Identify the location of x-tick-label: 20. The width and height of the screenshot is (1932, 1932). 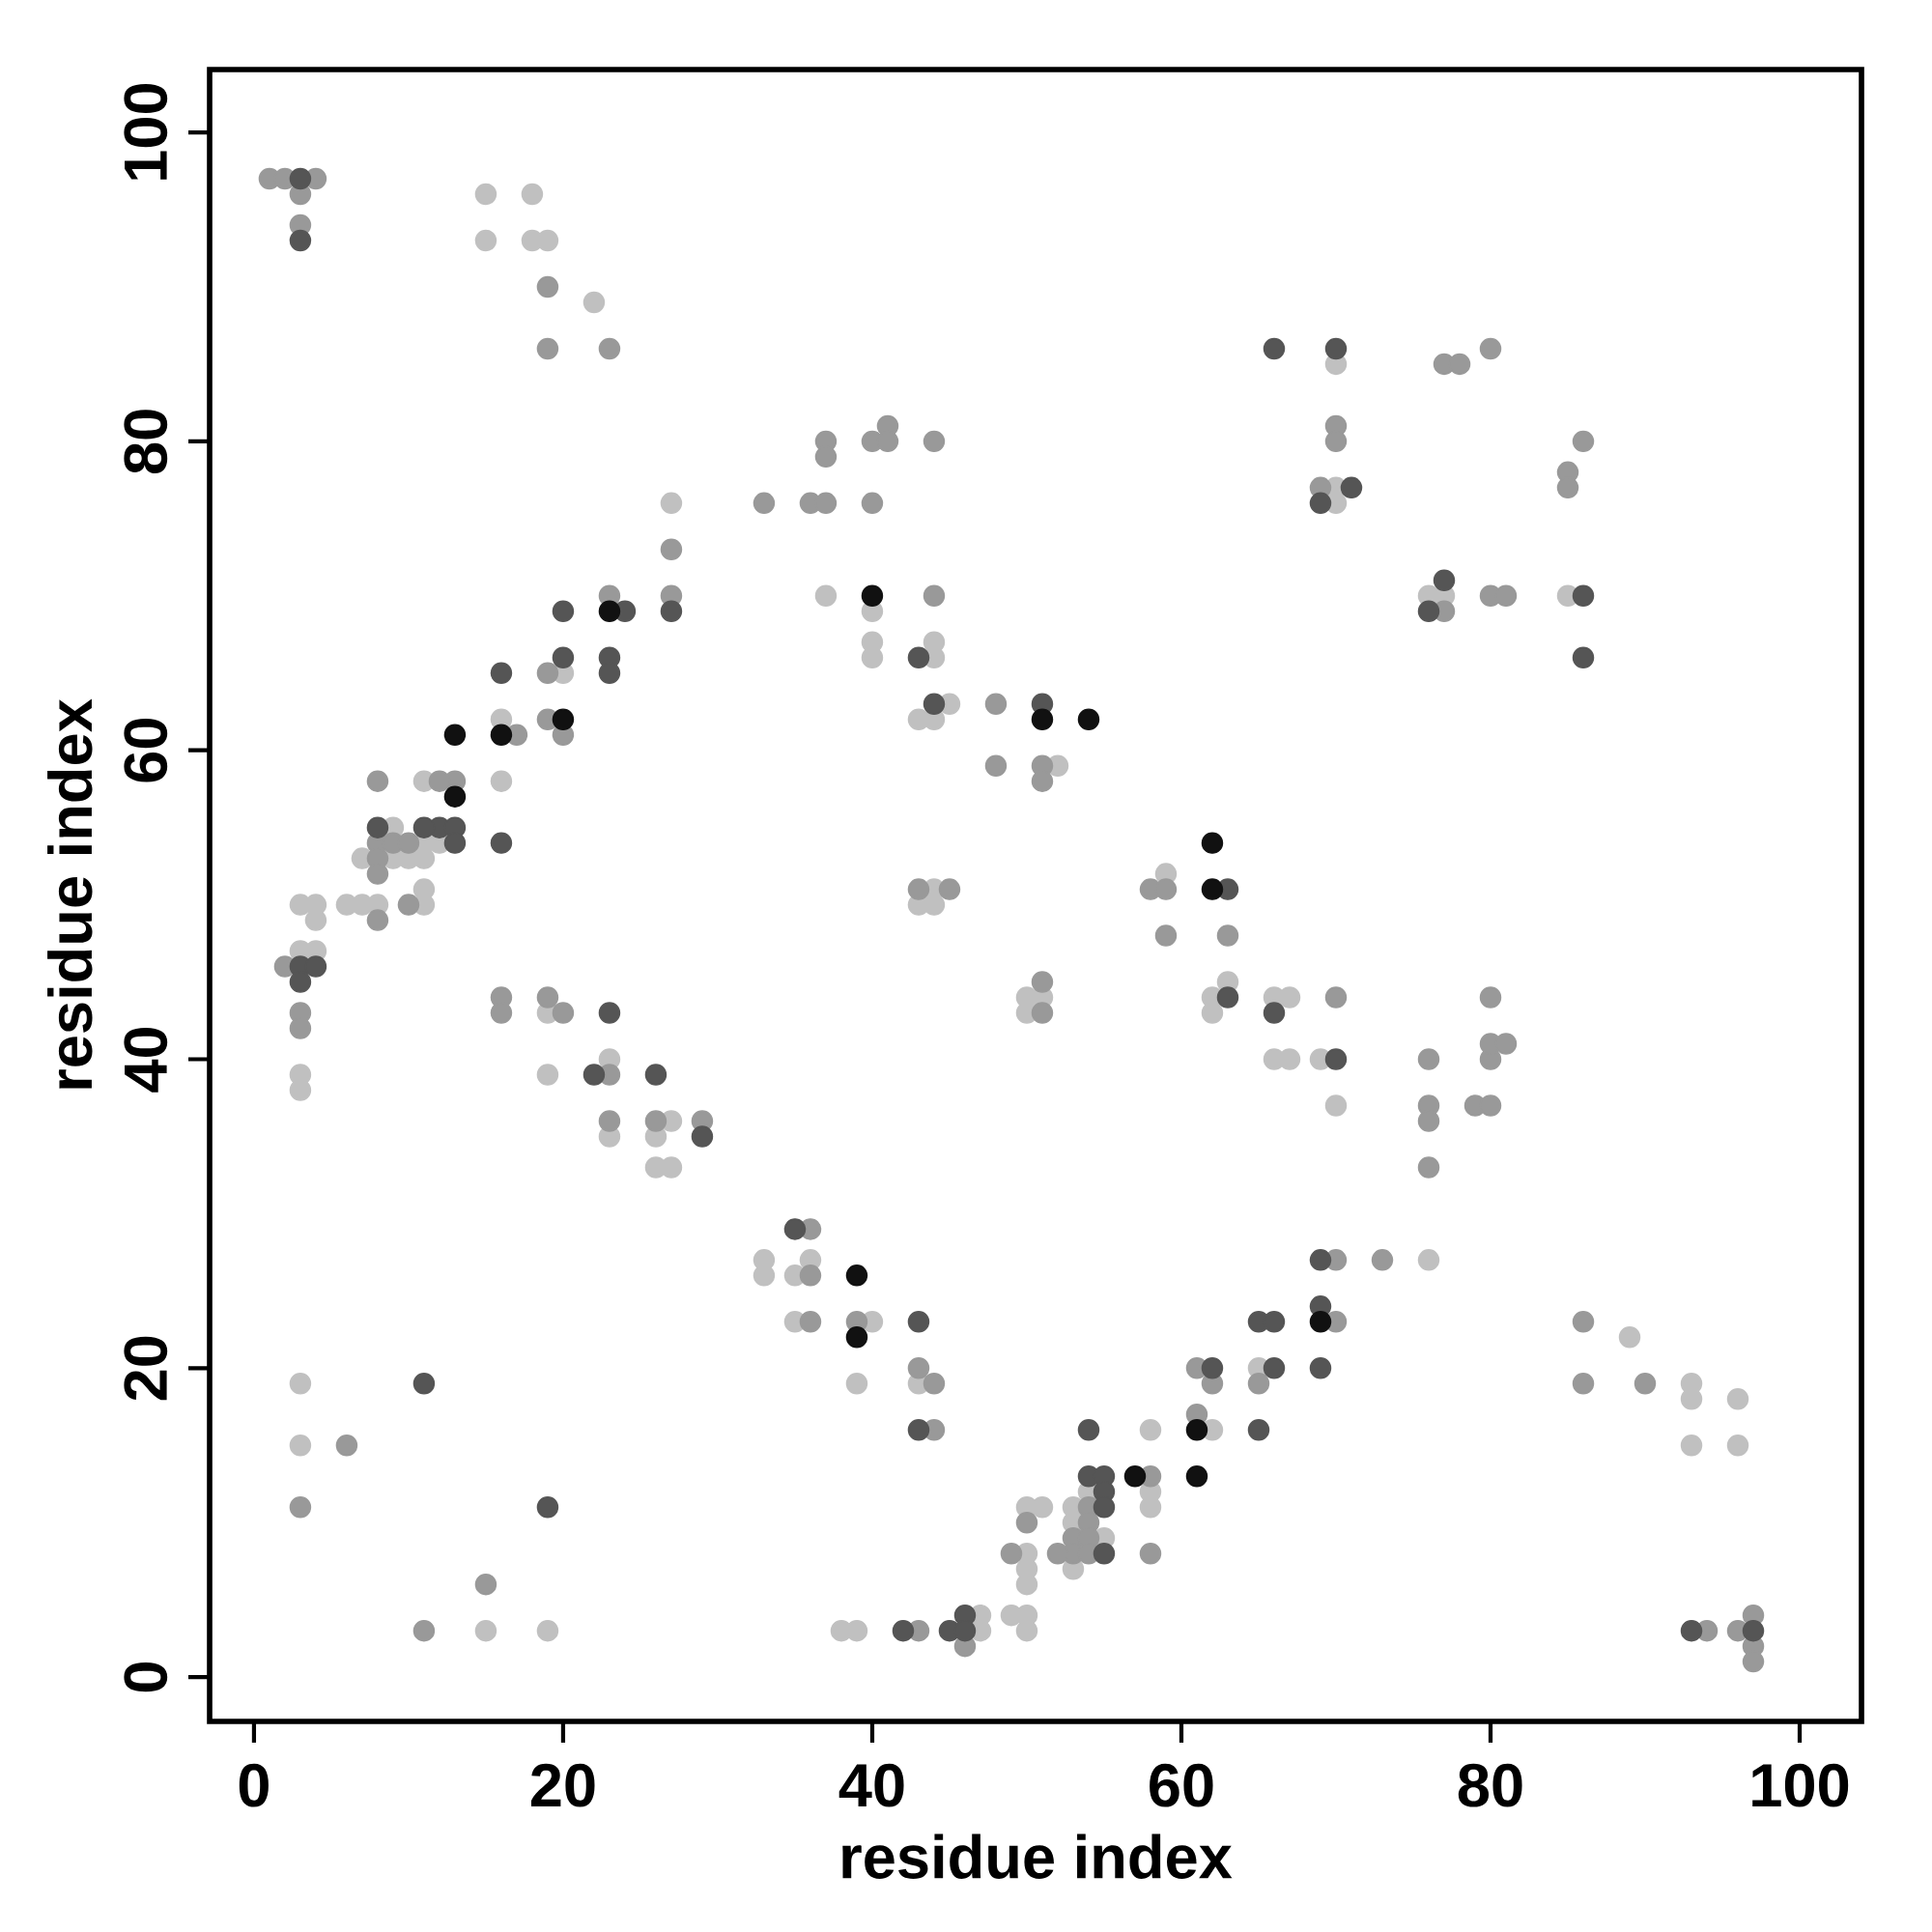
(562, 1785).